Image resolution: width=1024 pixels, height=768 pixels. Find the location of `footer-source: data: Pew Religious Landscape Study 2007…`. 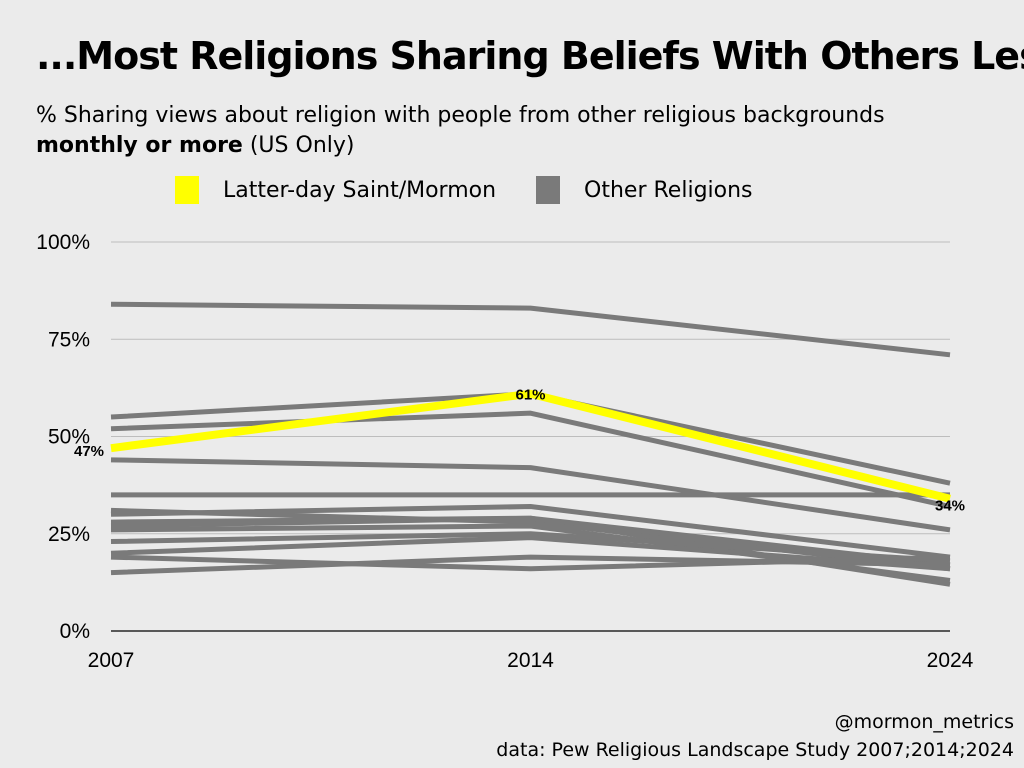

footer-source: data: Pew Religious Landscape Study 2007… is located at coordinates (755, 750).